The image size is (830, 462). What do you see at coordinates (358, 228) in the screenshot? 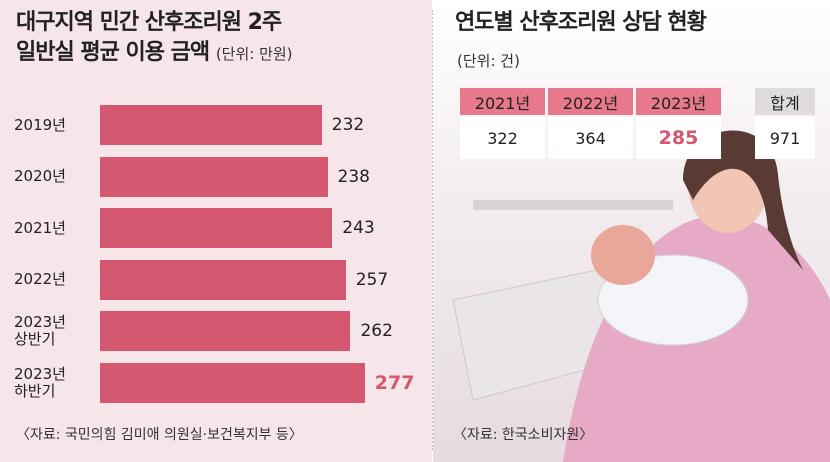
I see `value-label: 243` at bounding box center [358, 228].